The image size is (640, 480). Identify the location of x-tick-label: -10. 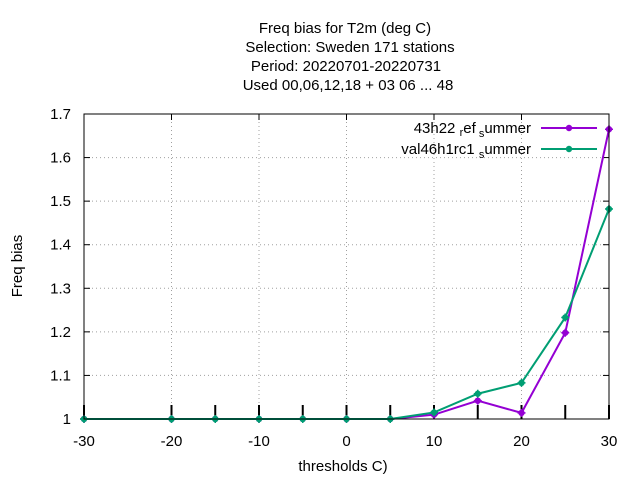
(259, 441).